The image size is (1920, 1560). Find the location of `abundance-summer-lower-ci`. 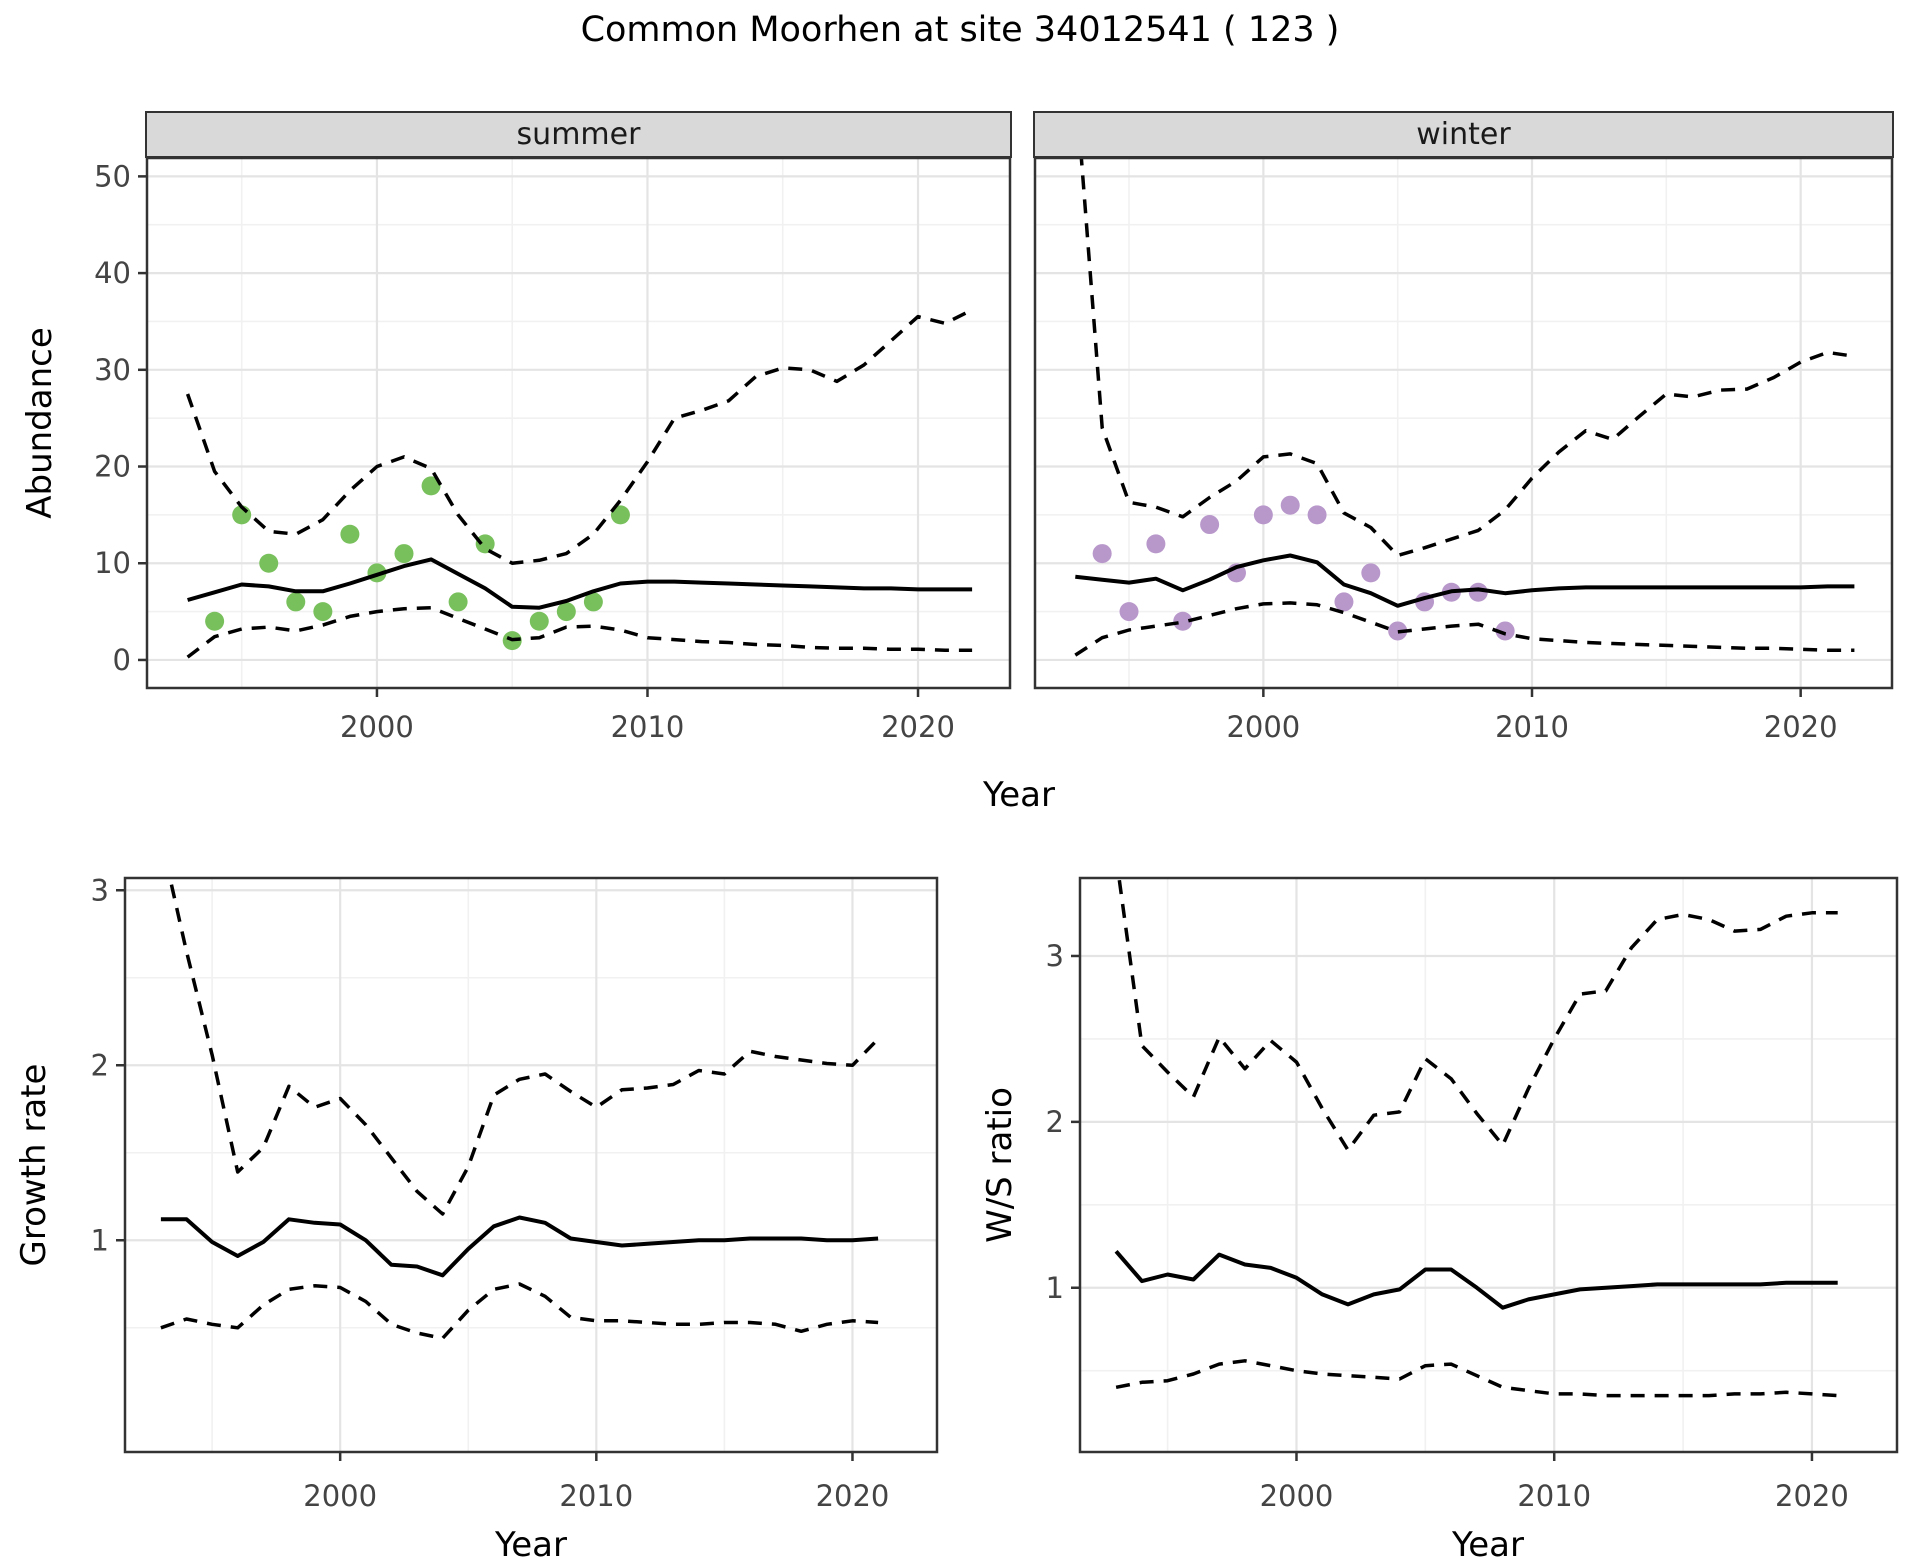

abundance-summer-lower-ci is located at coordinates (579, 632).